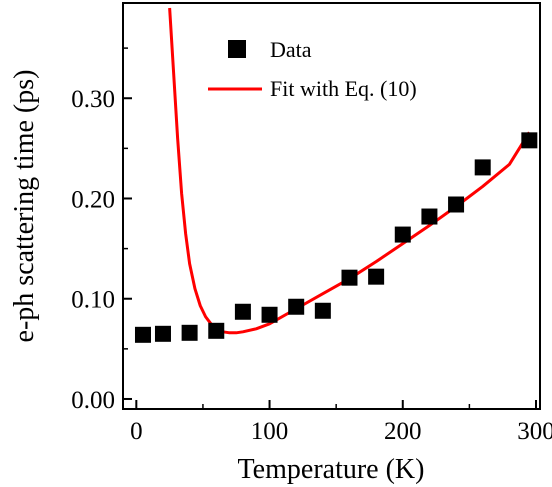 The width and height of the screenshot is (552, 487). What do you see at coordinates (93, 199) in the screenshot?
I see `y-tick-label: 0.20` at bounding box center [93, 199].